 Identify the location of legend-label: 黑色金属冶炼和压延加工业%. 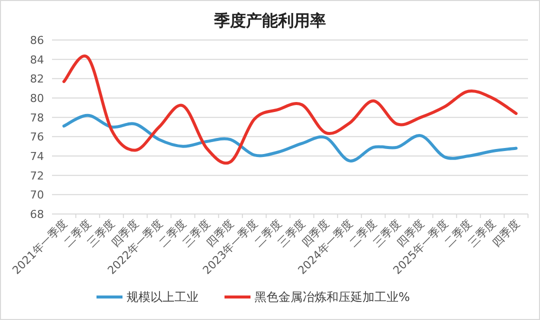
(332, 297).